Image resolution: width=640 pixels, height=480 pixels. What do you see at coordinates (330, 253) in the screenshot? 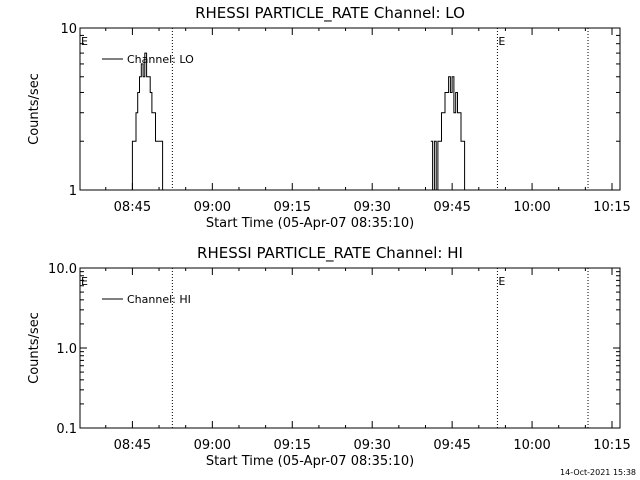
I see `chart-title: RHESSI PARTICLE_RATE Channel: HI` at bounding box center [330, 253].